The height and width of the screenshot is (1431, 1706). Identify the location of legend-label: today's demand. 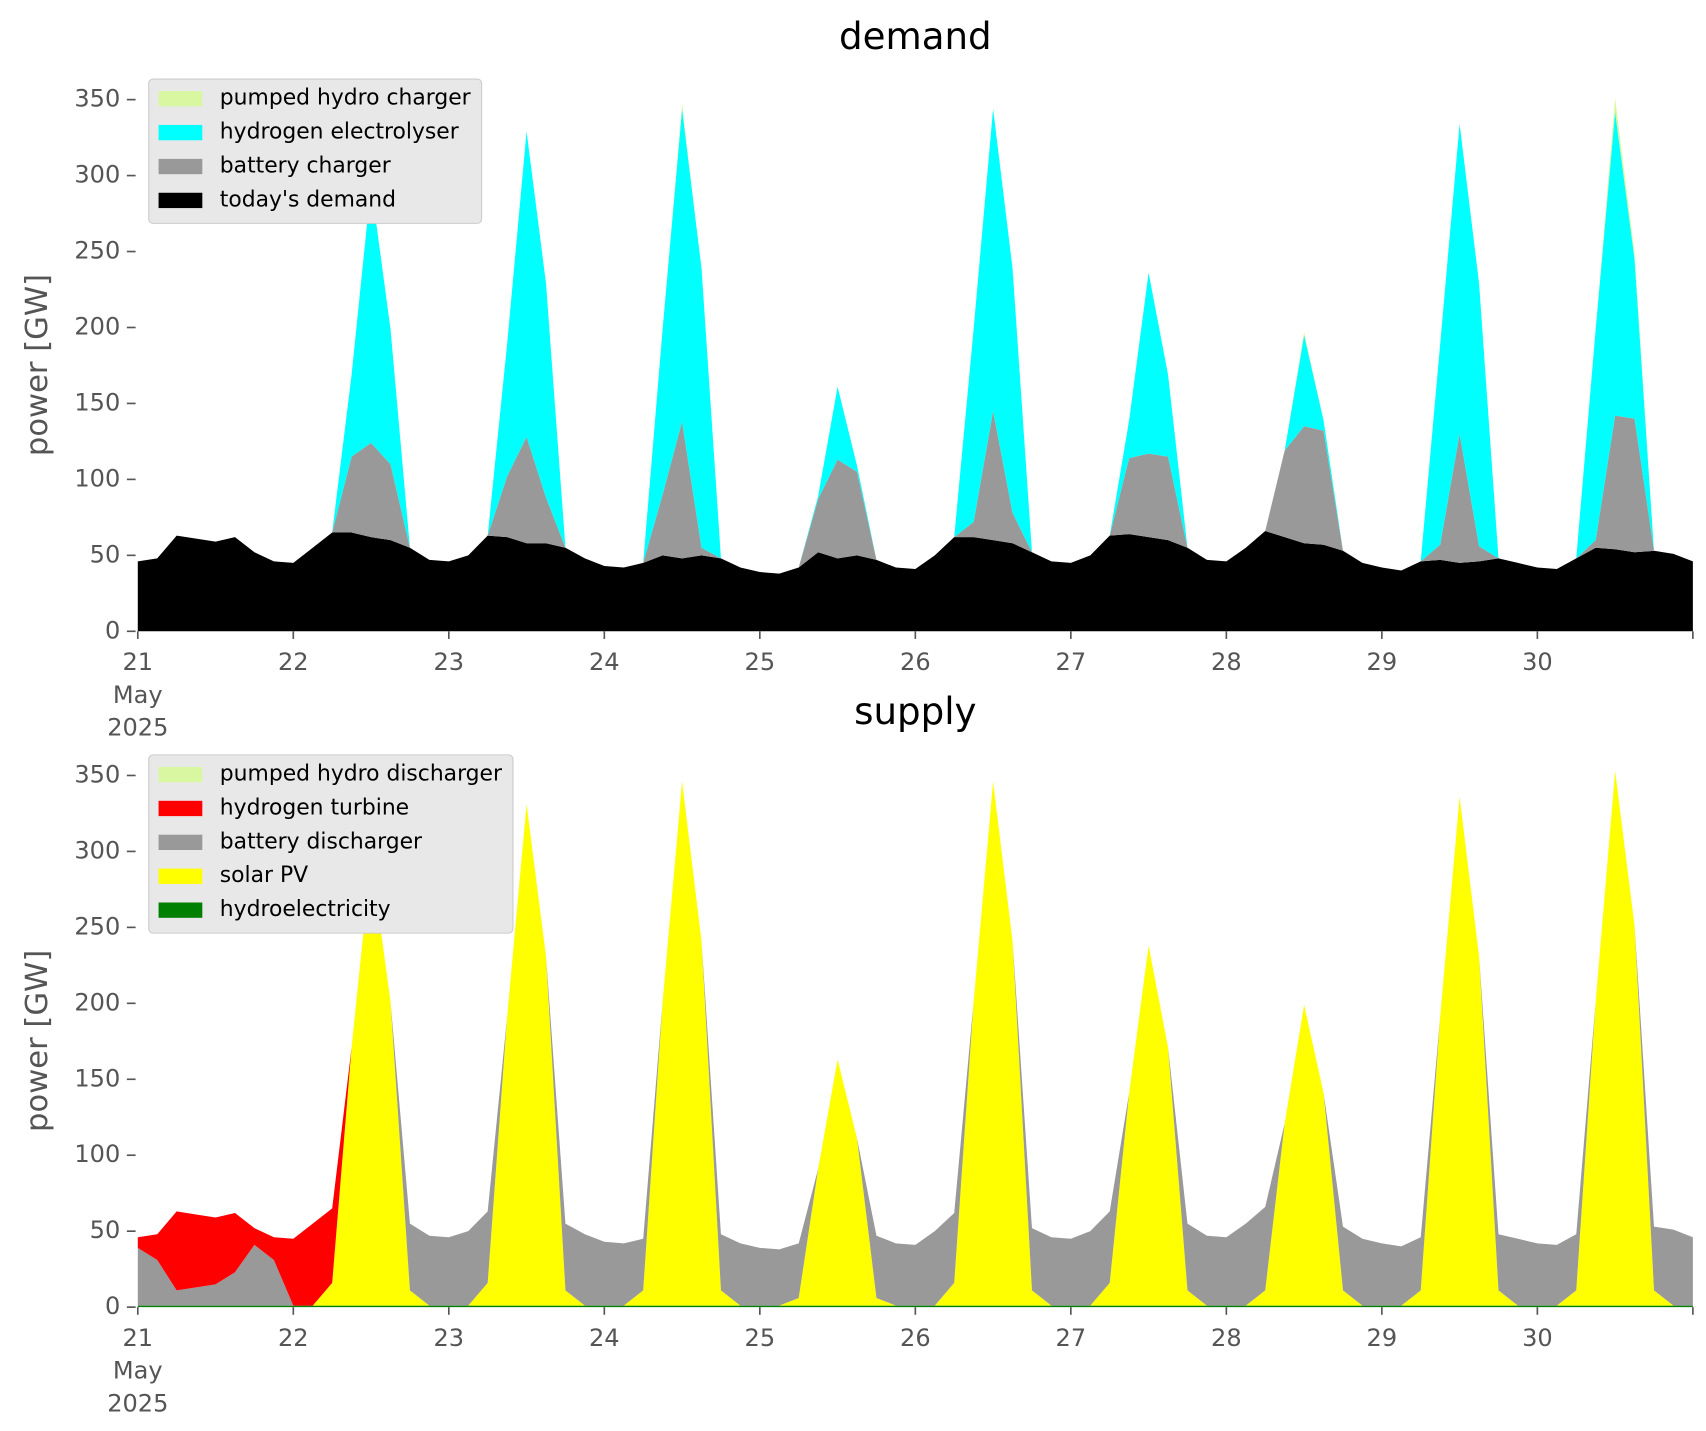
(308, 199).